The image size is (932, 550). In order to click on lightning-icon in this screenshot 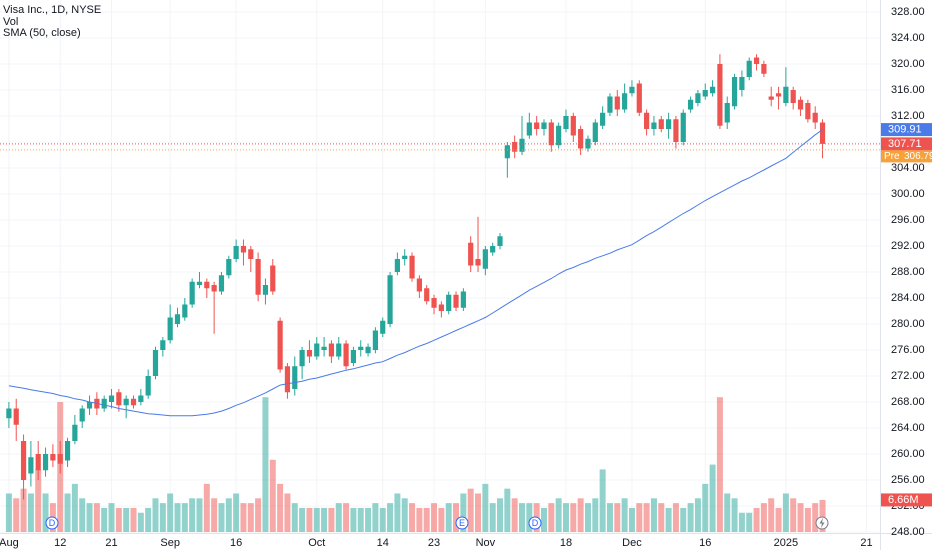, I will do `click(822, 523)`.